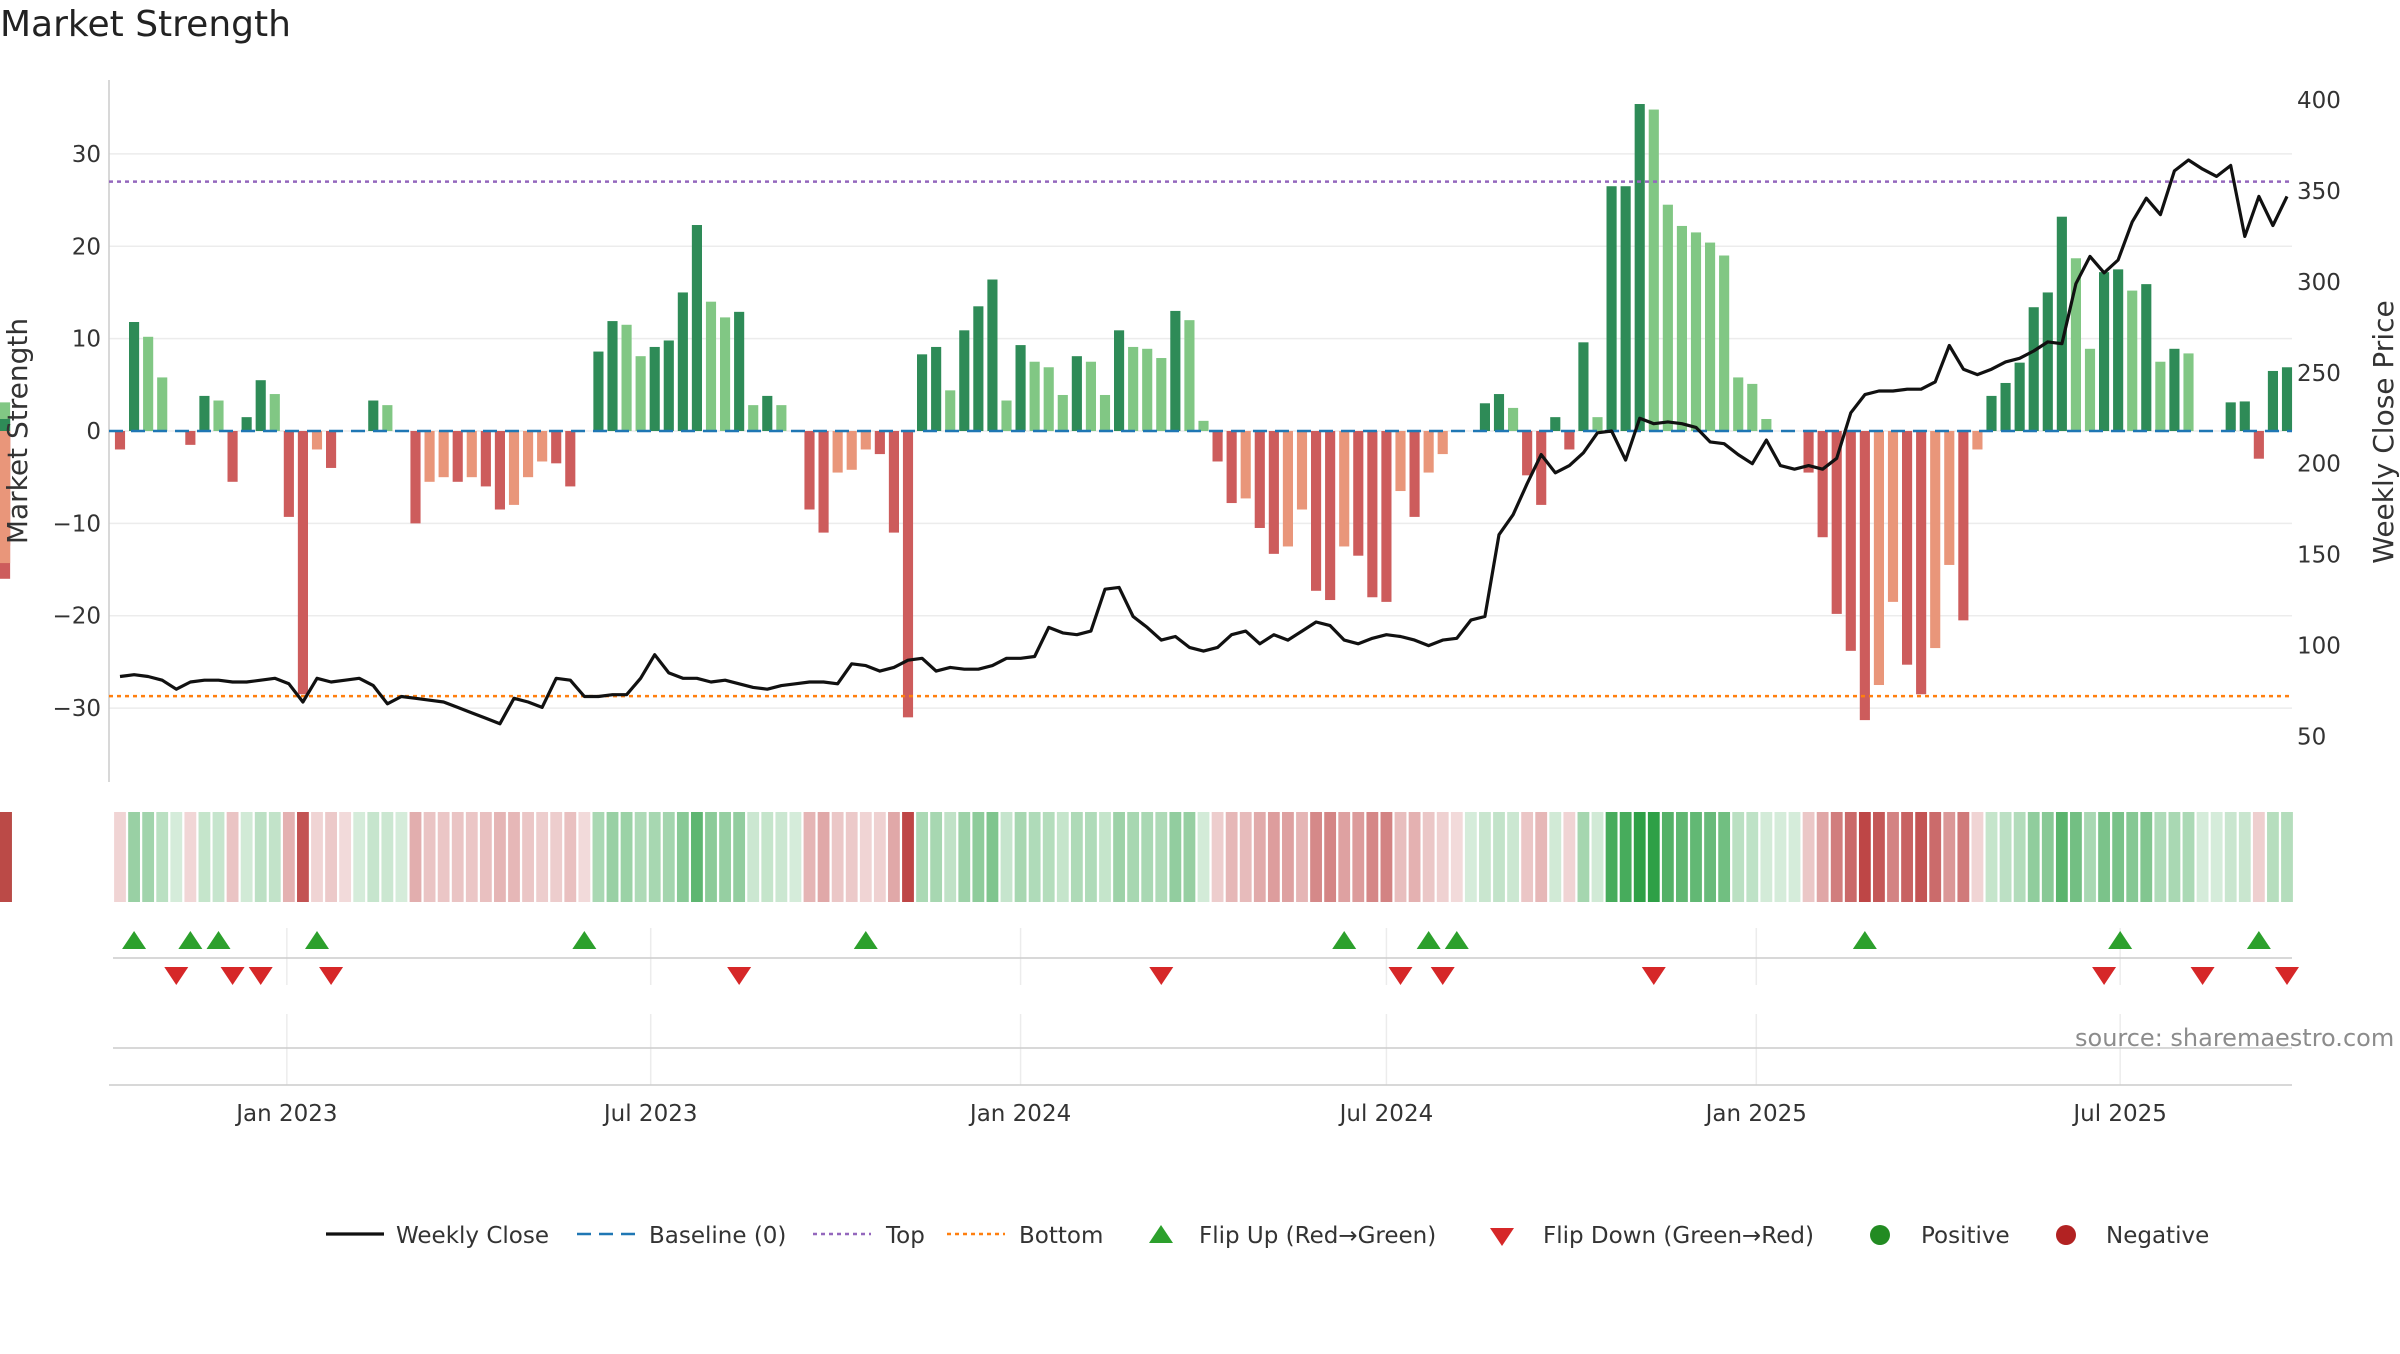 This screenshot has width=2400, height=1354. I want to click on y-tick-label-left: 20, so click(86, 247).